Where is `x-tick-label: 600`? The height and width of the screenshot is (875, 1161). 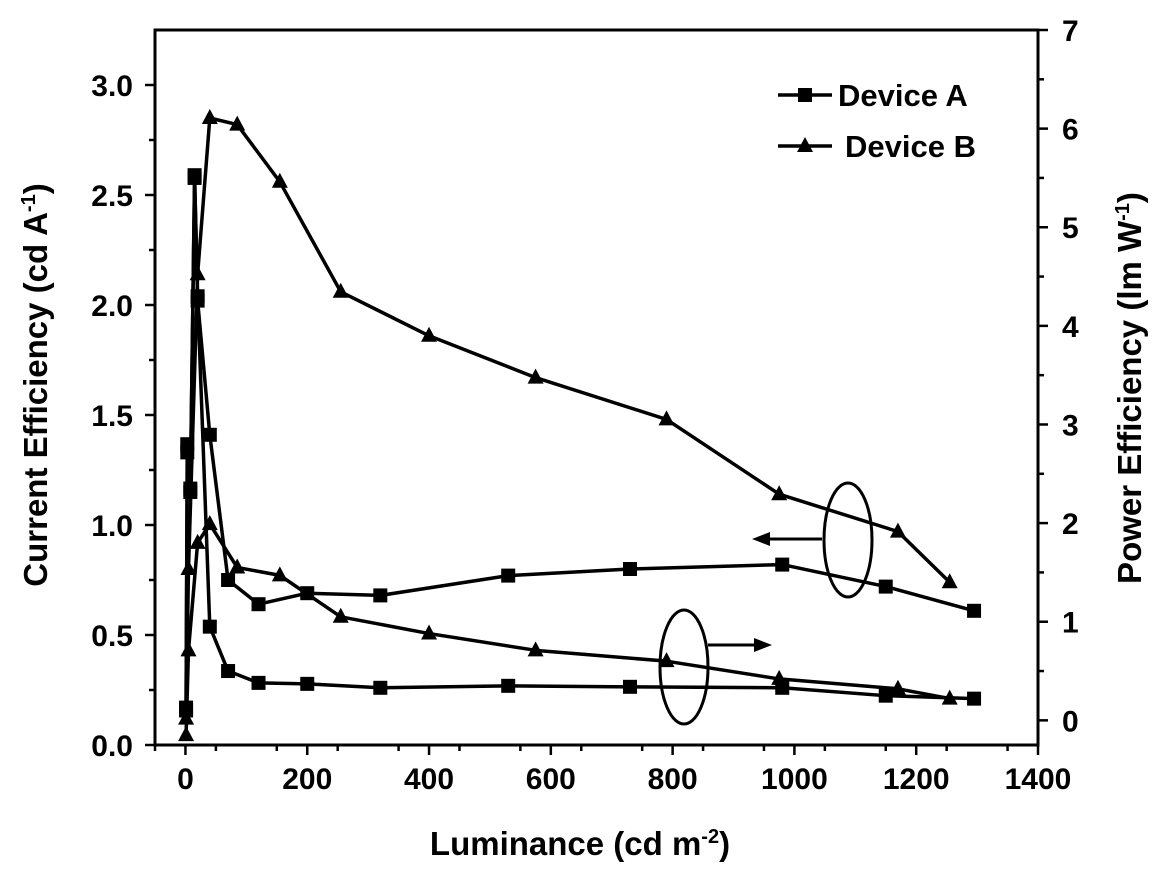
x-tick-label: 600 is located at coordinates (551, 779).